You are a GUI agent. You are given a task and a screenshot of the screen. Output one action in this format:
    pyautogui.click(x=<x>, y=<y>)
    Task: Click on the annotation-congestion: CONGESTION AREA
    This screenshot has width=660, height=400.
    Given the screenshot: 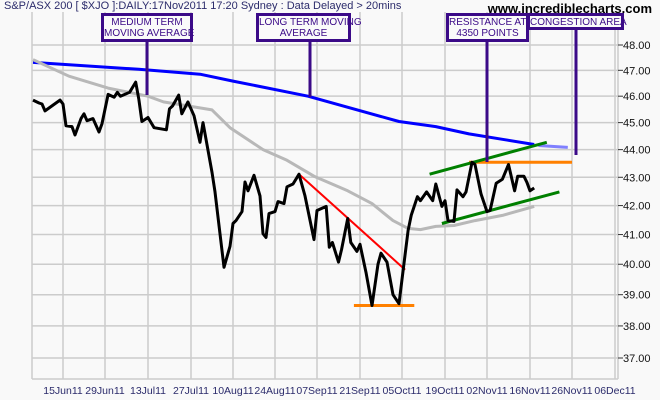 What is the action you would take?
    pyautogui.click(x=577, y=21)
    